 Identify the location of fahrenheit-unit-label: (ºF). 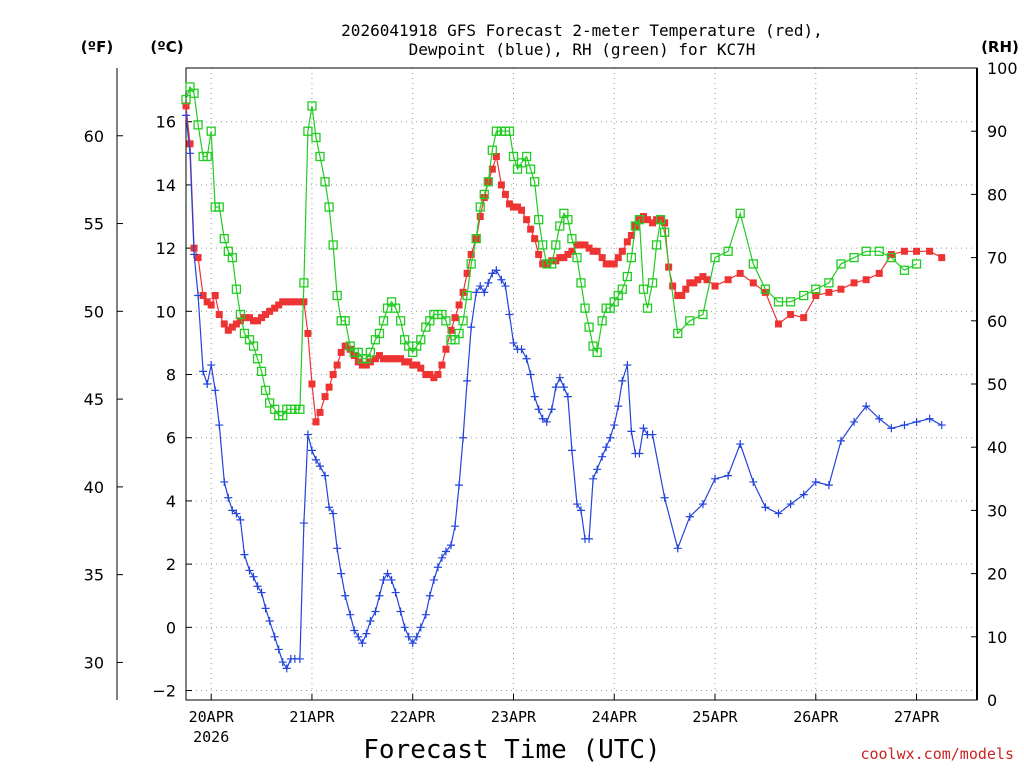
(97, 47).